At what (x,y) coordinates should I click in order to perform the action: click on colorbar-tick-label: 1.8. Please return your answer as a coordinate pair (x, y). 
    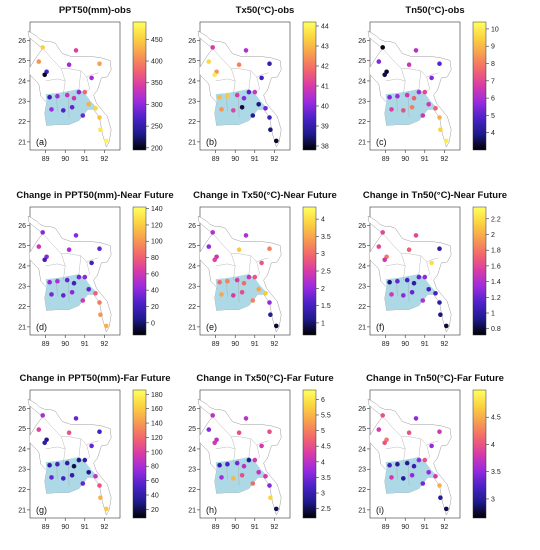
    Looking at the image, I should click on (496, 251).